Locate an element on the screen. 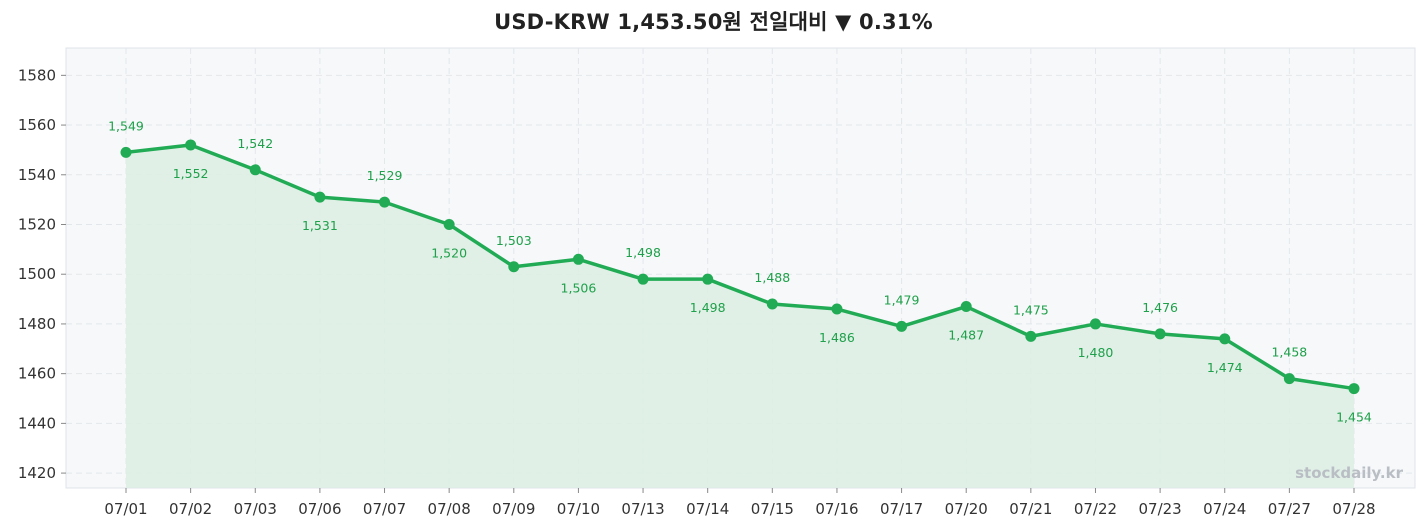  x-tick-label: 07/24 is located at coordinates (1224, 509).